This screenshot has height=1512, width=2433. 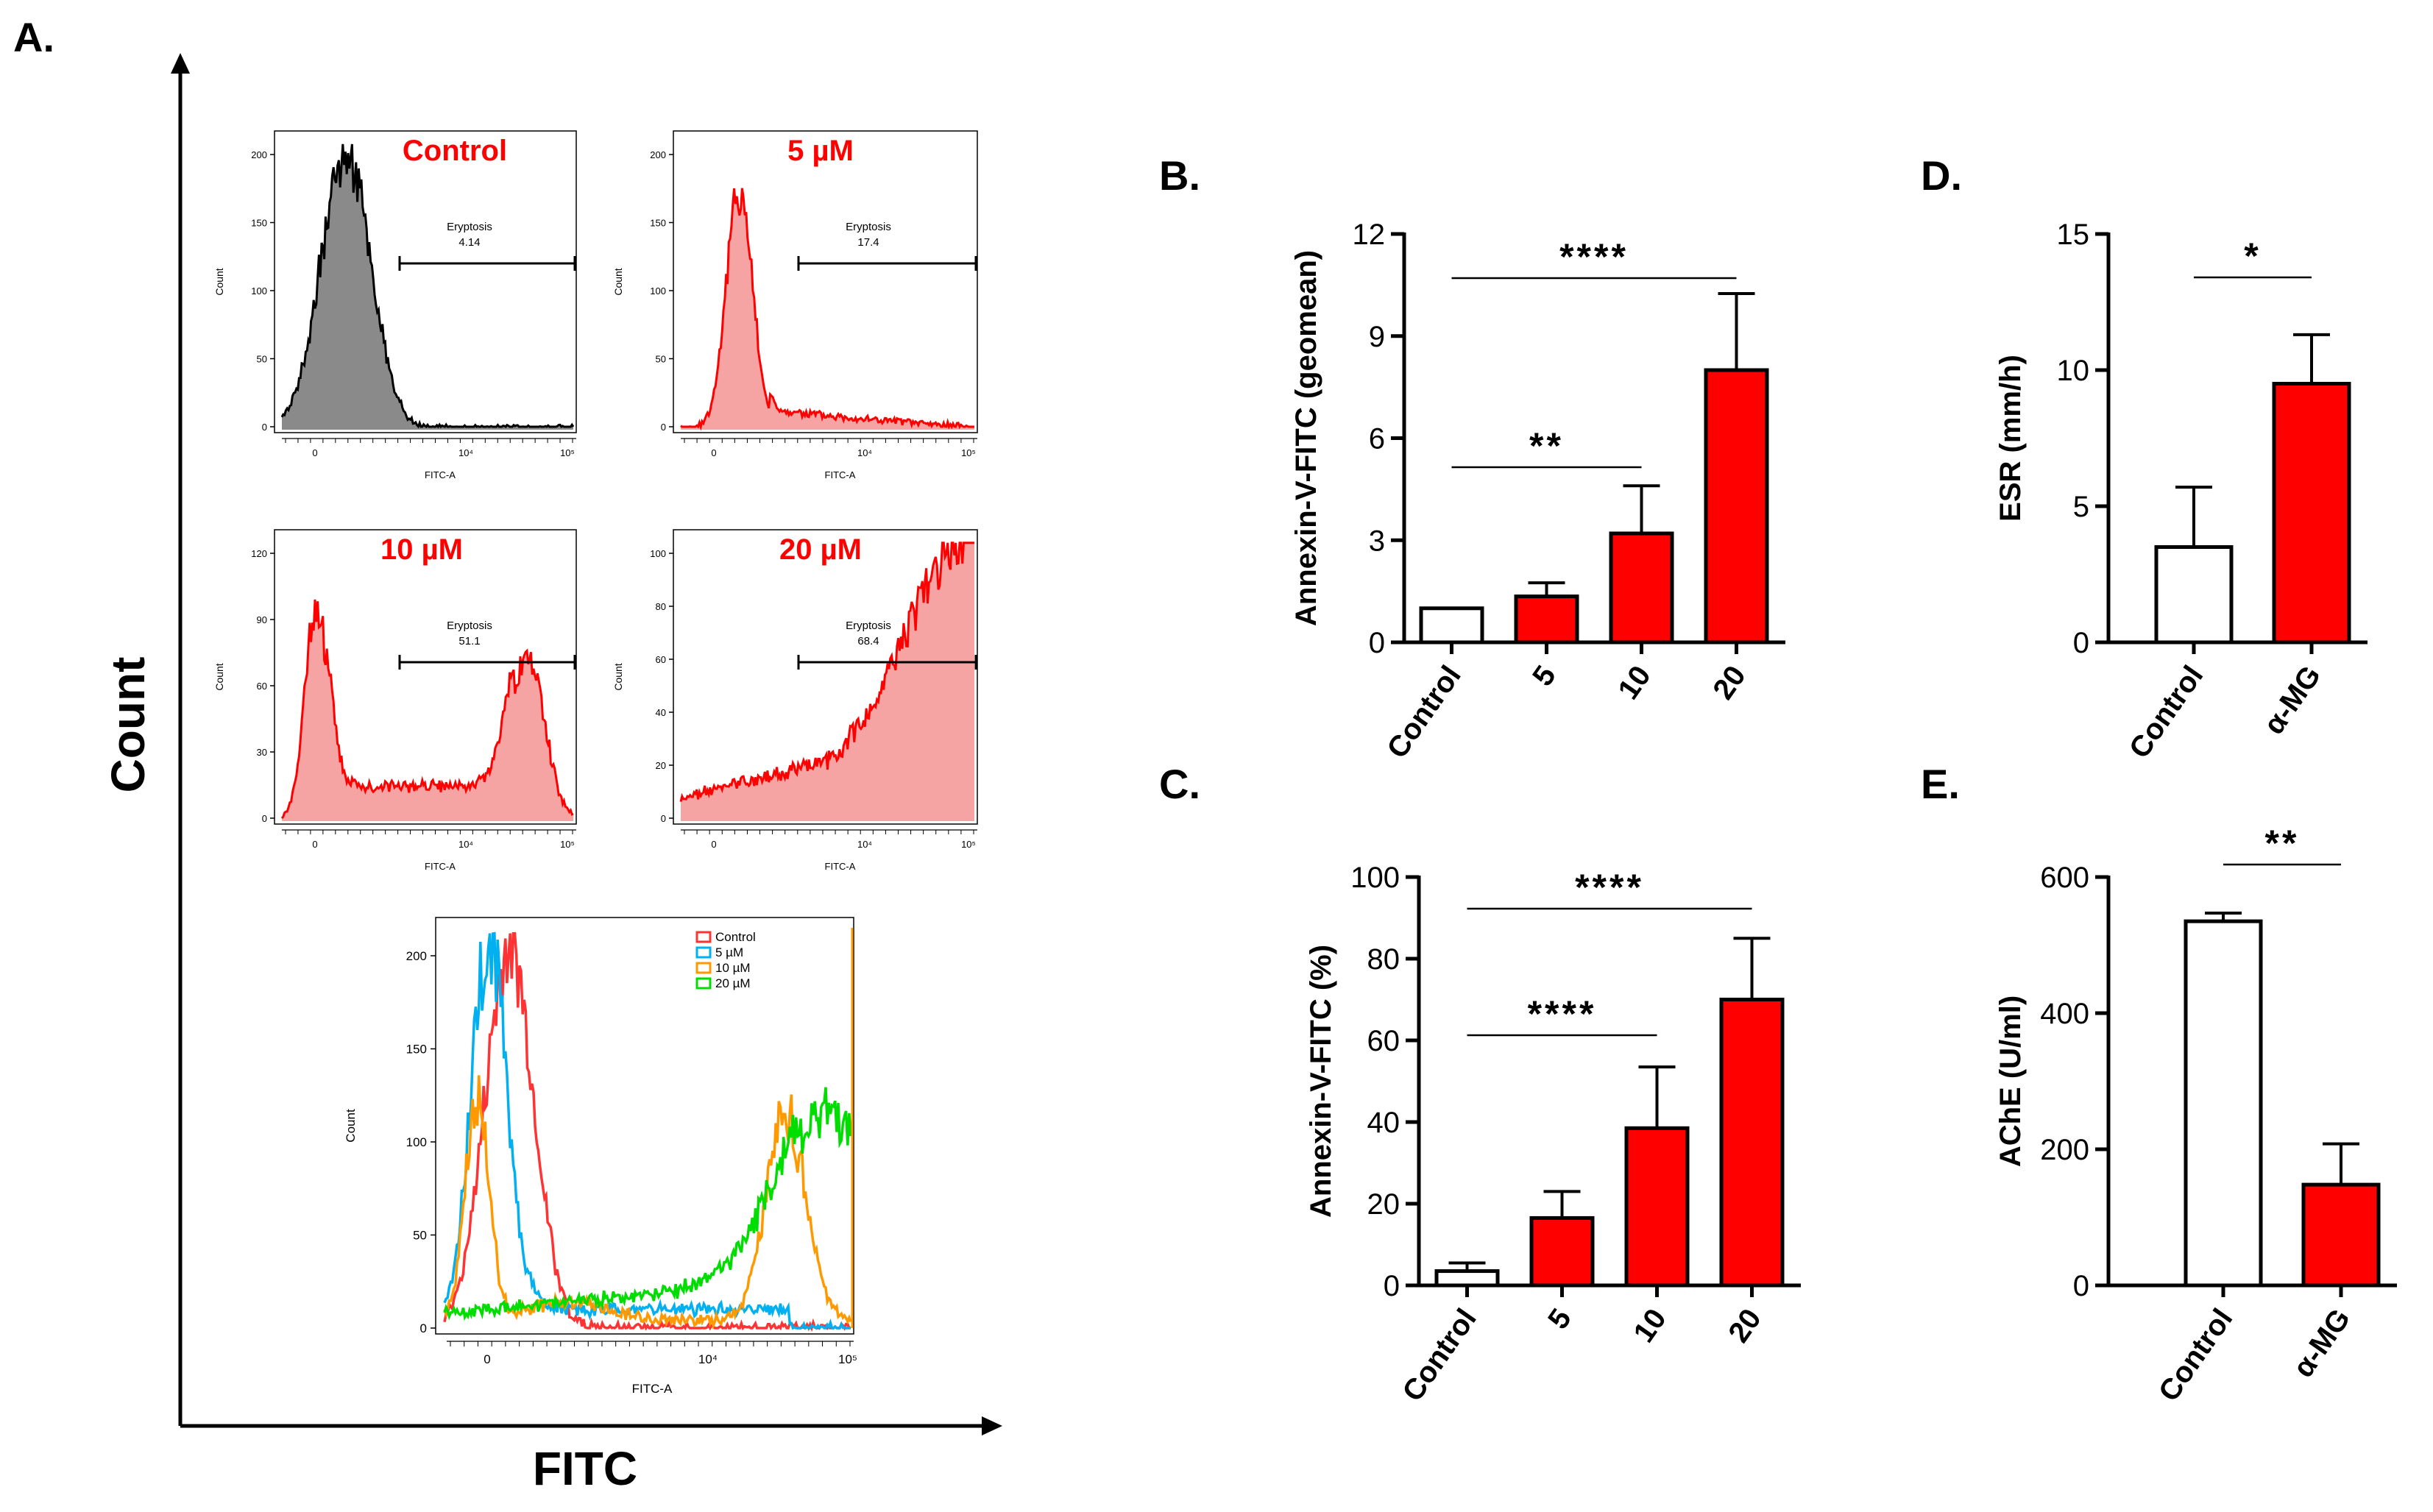 I want to click on panel-a-y-arrow, so click(x=180, y=63).